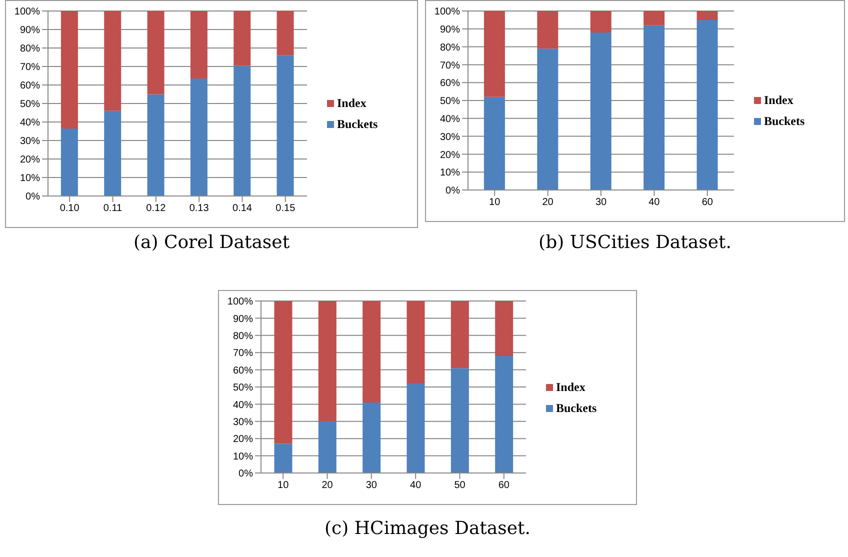  Describe the element at coordinates (156, 208) in the screenshot. I see `x-tick-label: 0.12` at that location.